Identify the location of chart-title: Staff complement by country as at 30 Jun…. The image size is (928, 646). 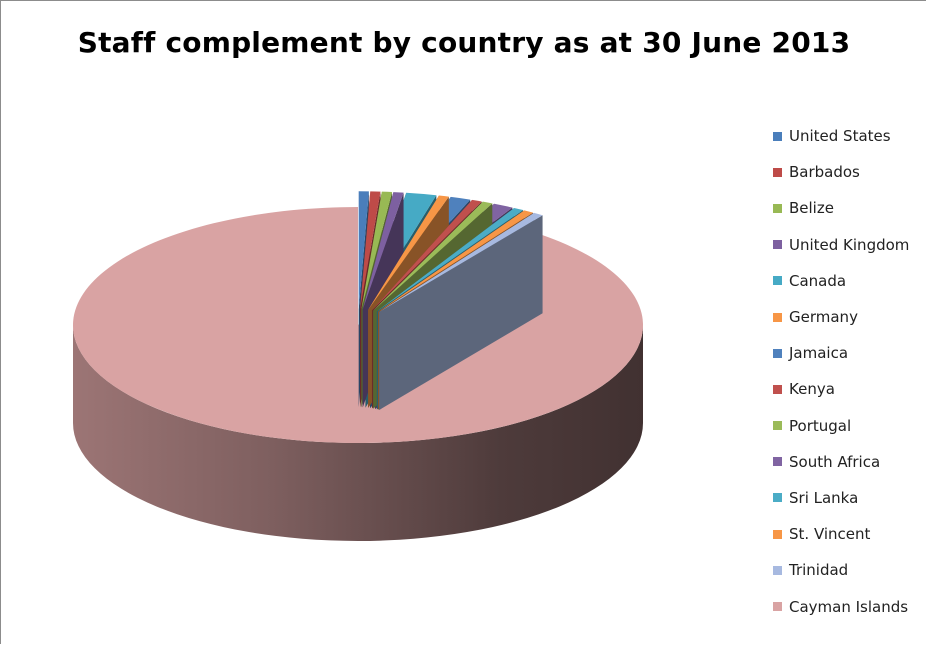
(464, 42).